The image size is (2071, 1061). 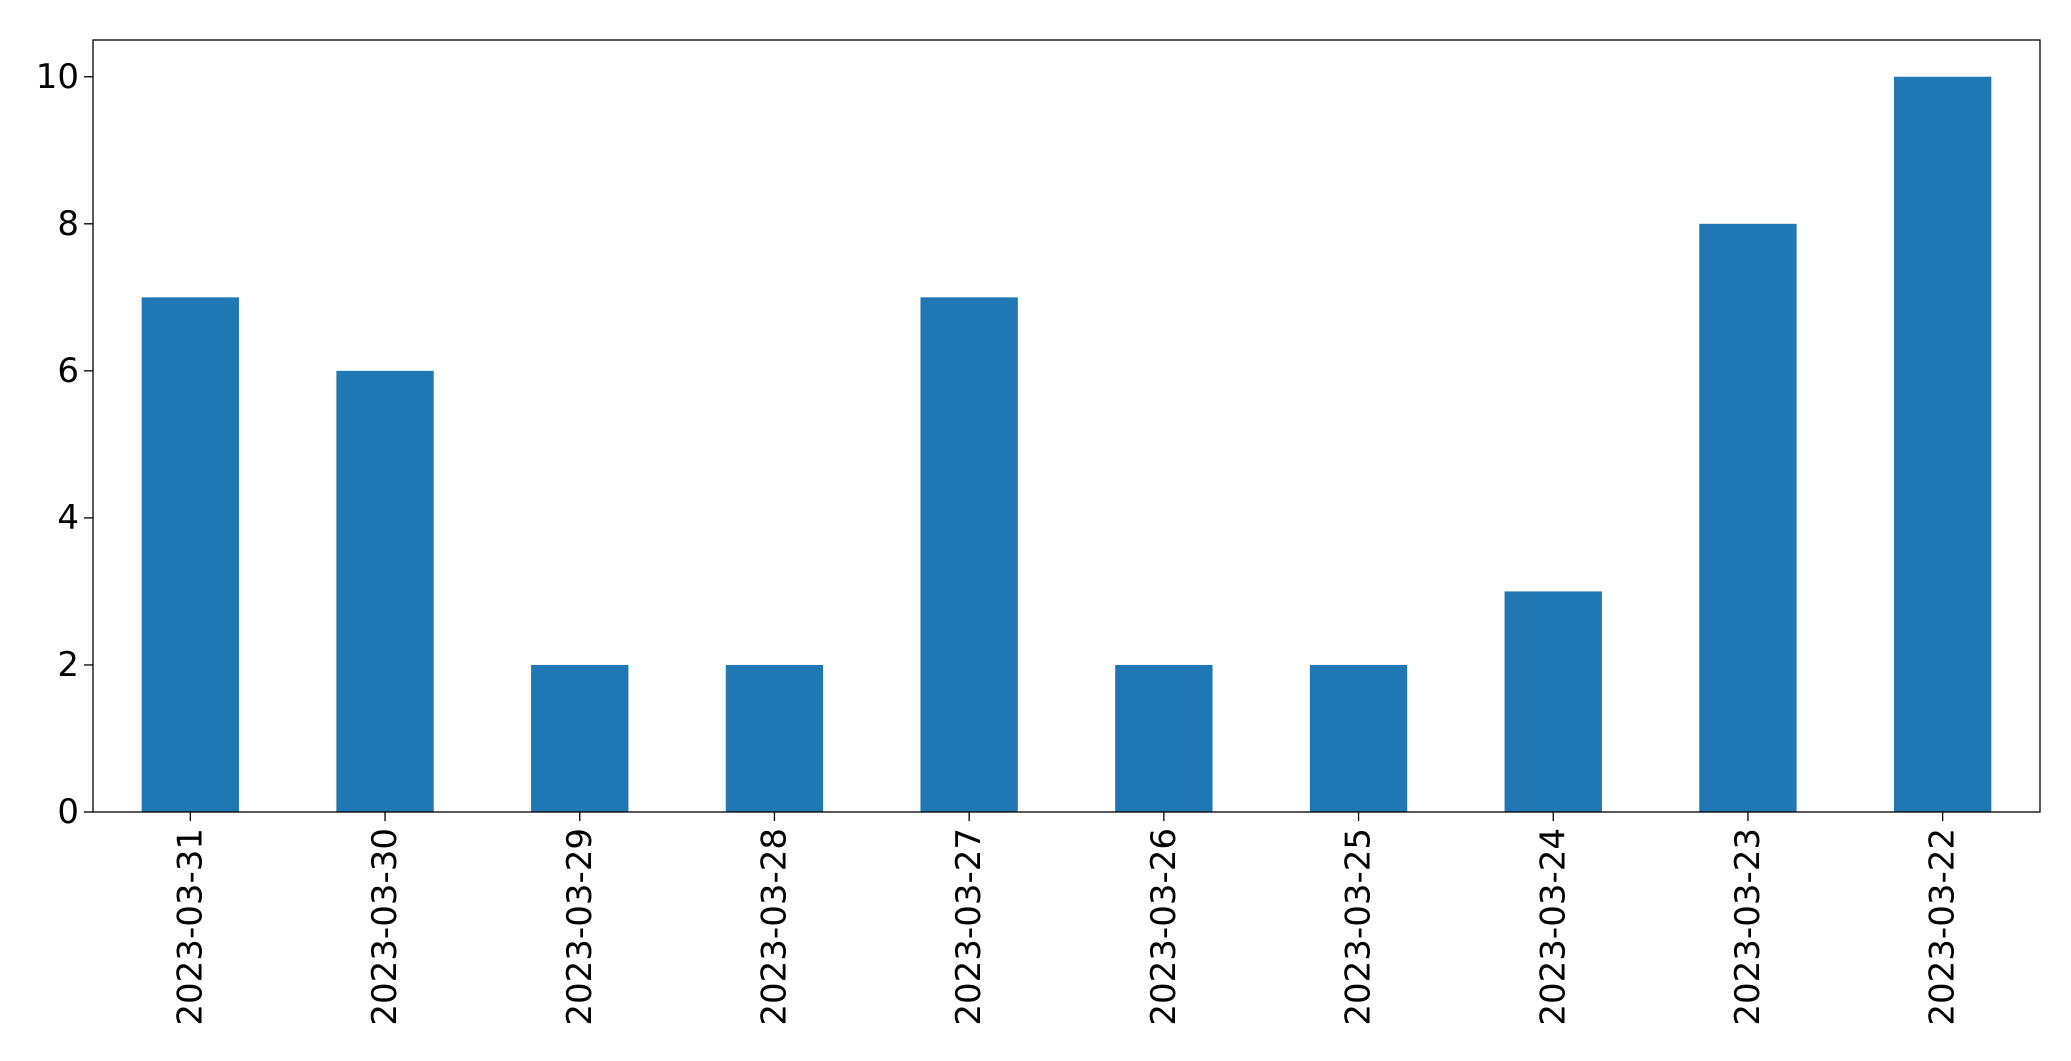 I want to click on x-tick-label: 2023-03-29, so click(x=580, y=927).